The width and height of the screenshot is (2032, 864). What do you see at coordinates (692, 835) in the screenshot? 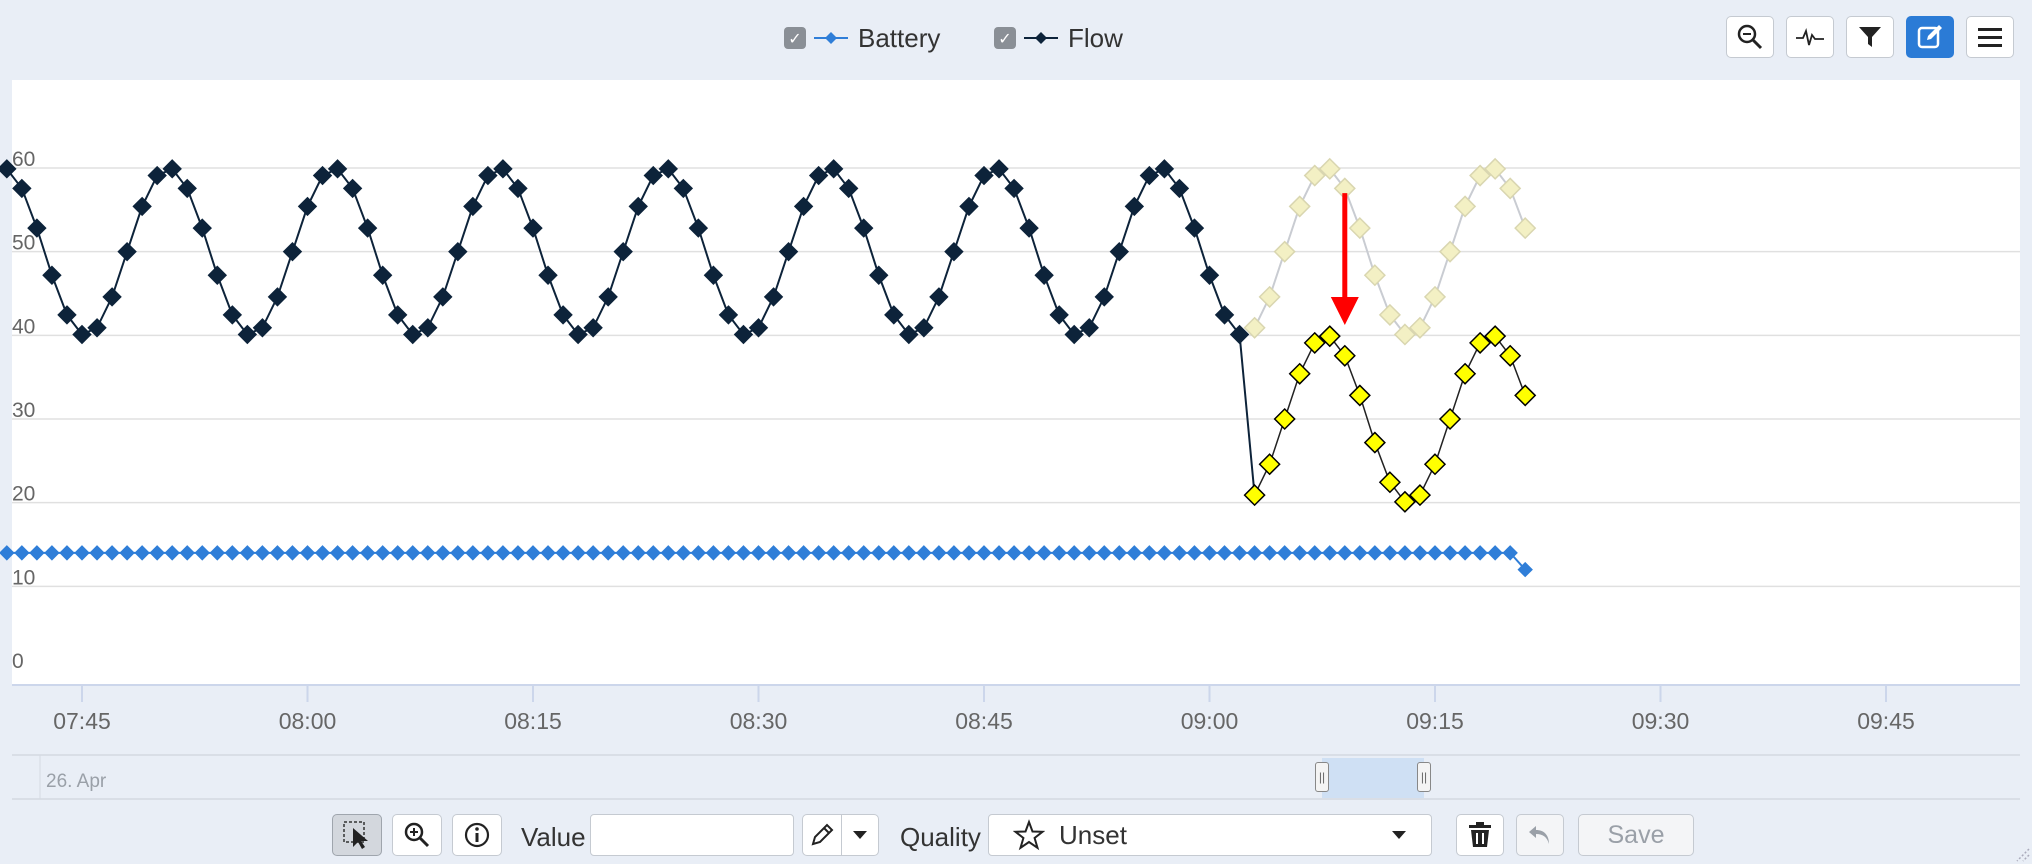
I see `value-input` at bounding box center [692, 835].